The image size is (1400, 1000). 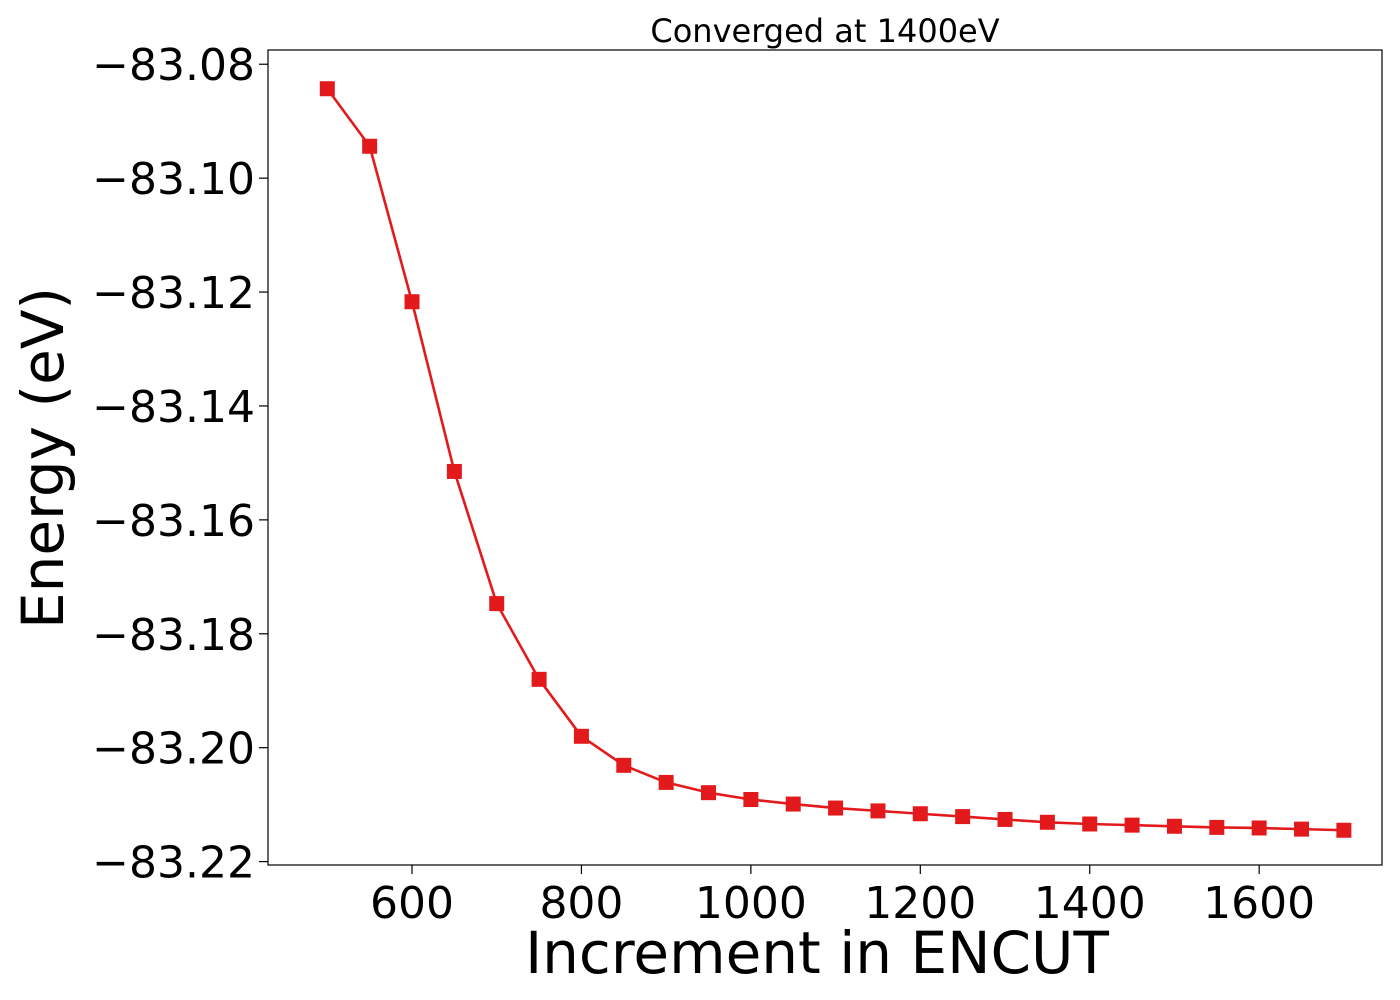 I want to click on y-tick-label: −83.10, so click(x=173, y=179).